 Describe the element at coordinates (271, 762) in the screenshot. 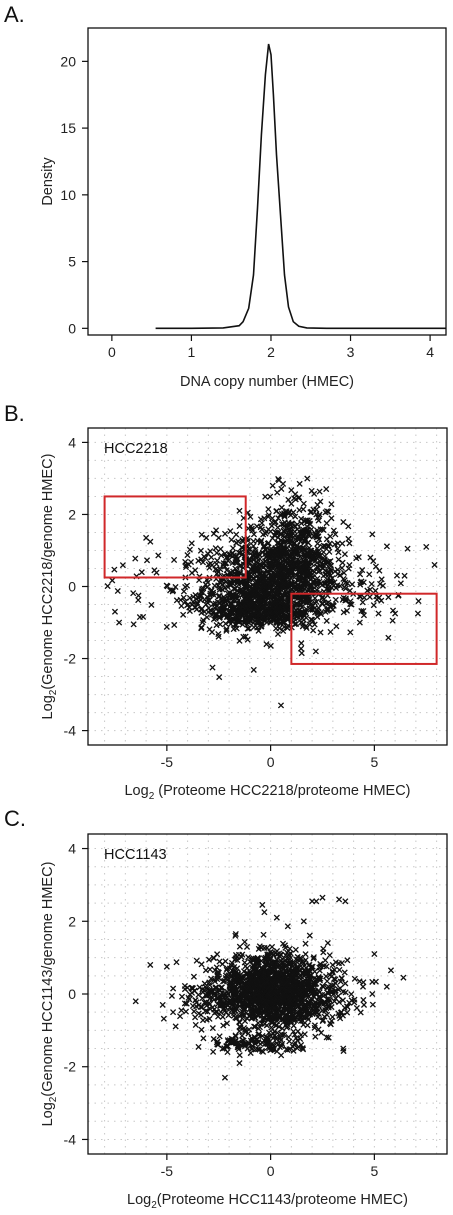

I see `x-tick-label: 0` at that location.